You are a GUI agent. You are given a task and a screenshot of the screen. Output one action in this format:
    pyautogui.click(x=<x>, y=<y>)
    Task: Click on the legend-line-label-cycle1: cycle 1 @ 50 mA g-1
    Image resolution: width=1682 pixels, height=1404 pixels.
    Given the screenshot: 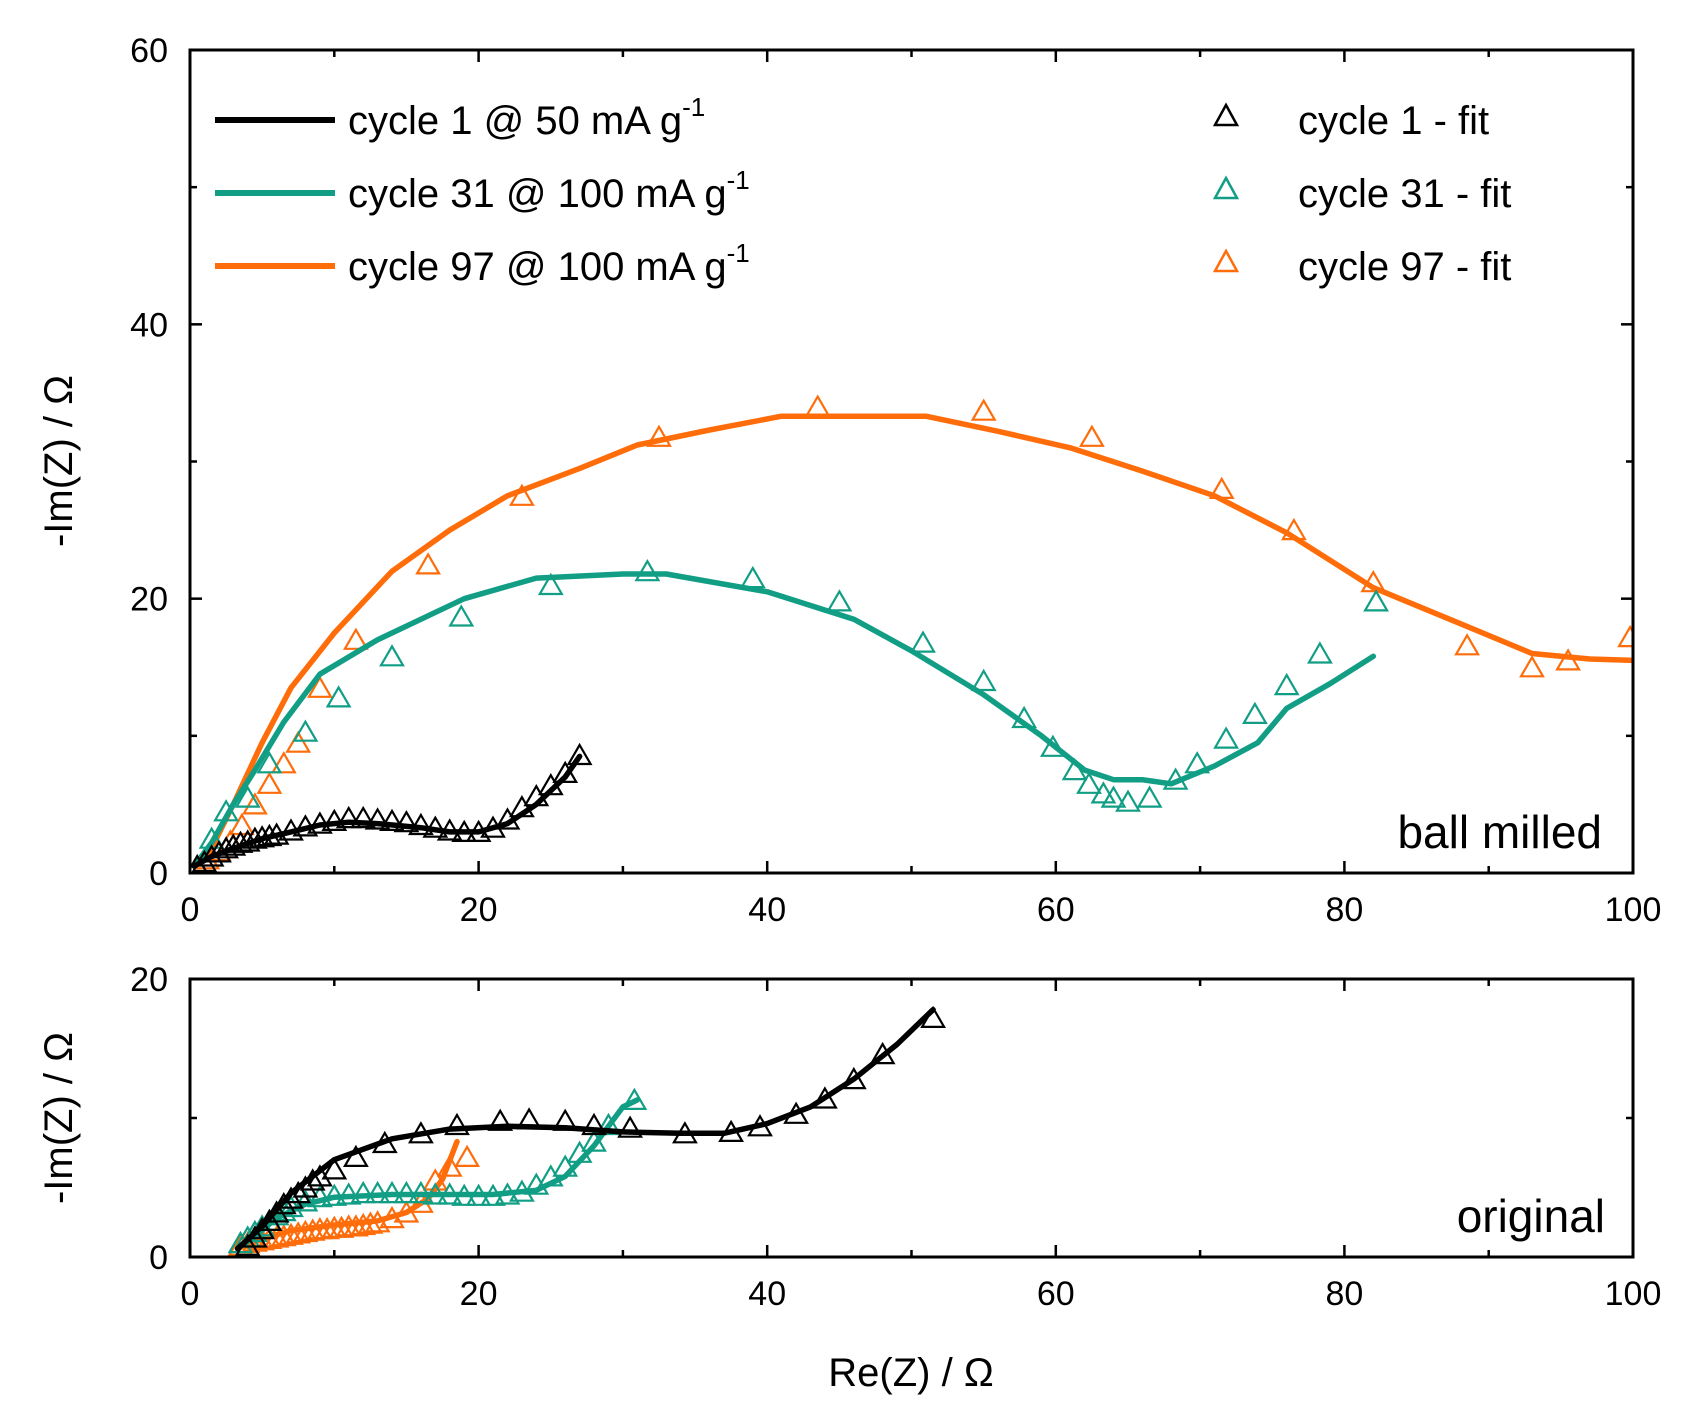 What is the action you would take?
    pyautogui.click(x=526, y=117)
    